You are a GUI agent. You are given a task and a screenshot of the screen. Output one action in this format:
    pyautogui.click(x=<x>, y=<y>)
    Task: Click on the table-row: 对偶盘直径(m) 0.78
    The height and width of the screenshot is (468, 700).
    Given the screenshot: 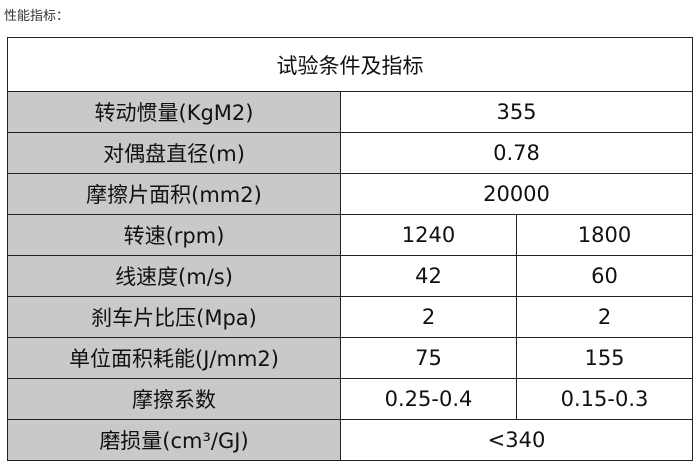 What is the action you would take?
    pyautogui.click(x=350, y=153)
    